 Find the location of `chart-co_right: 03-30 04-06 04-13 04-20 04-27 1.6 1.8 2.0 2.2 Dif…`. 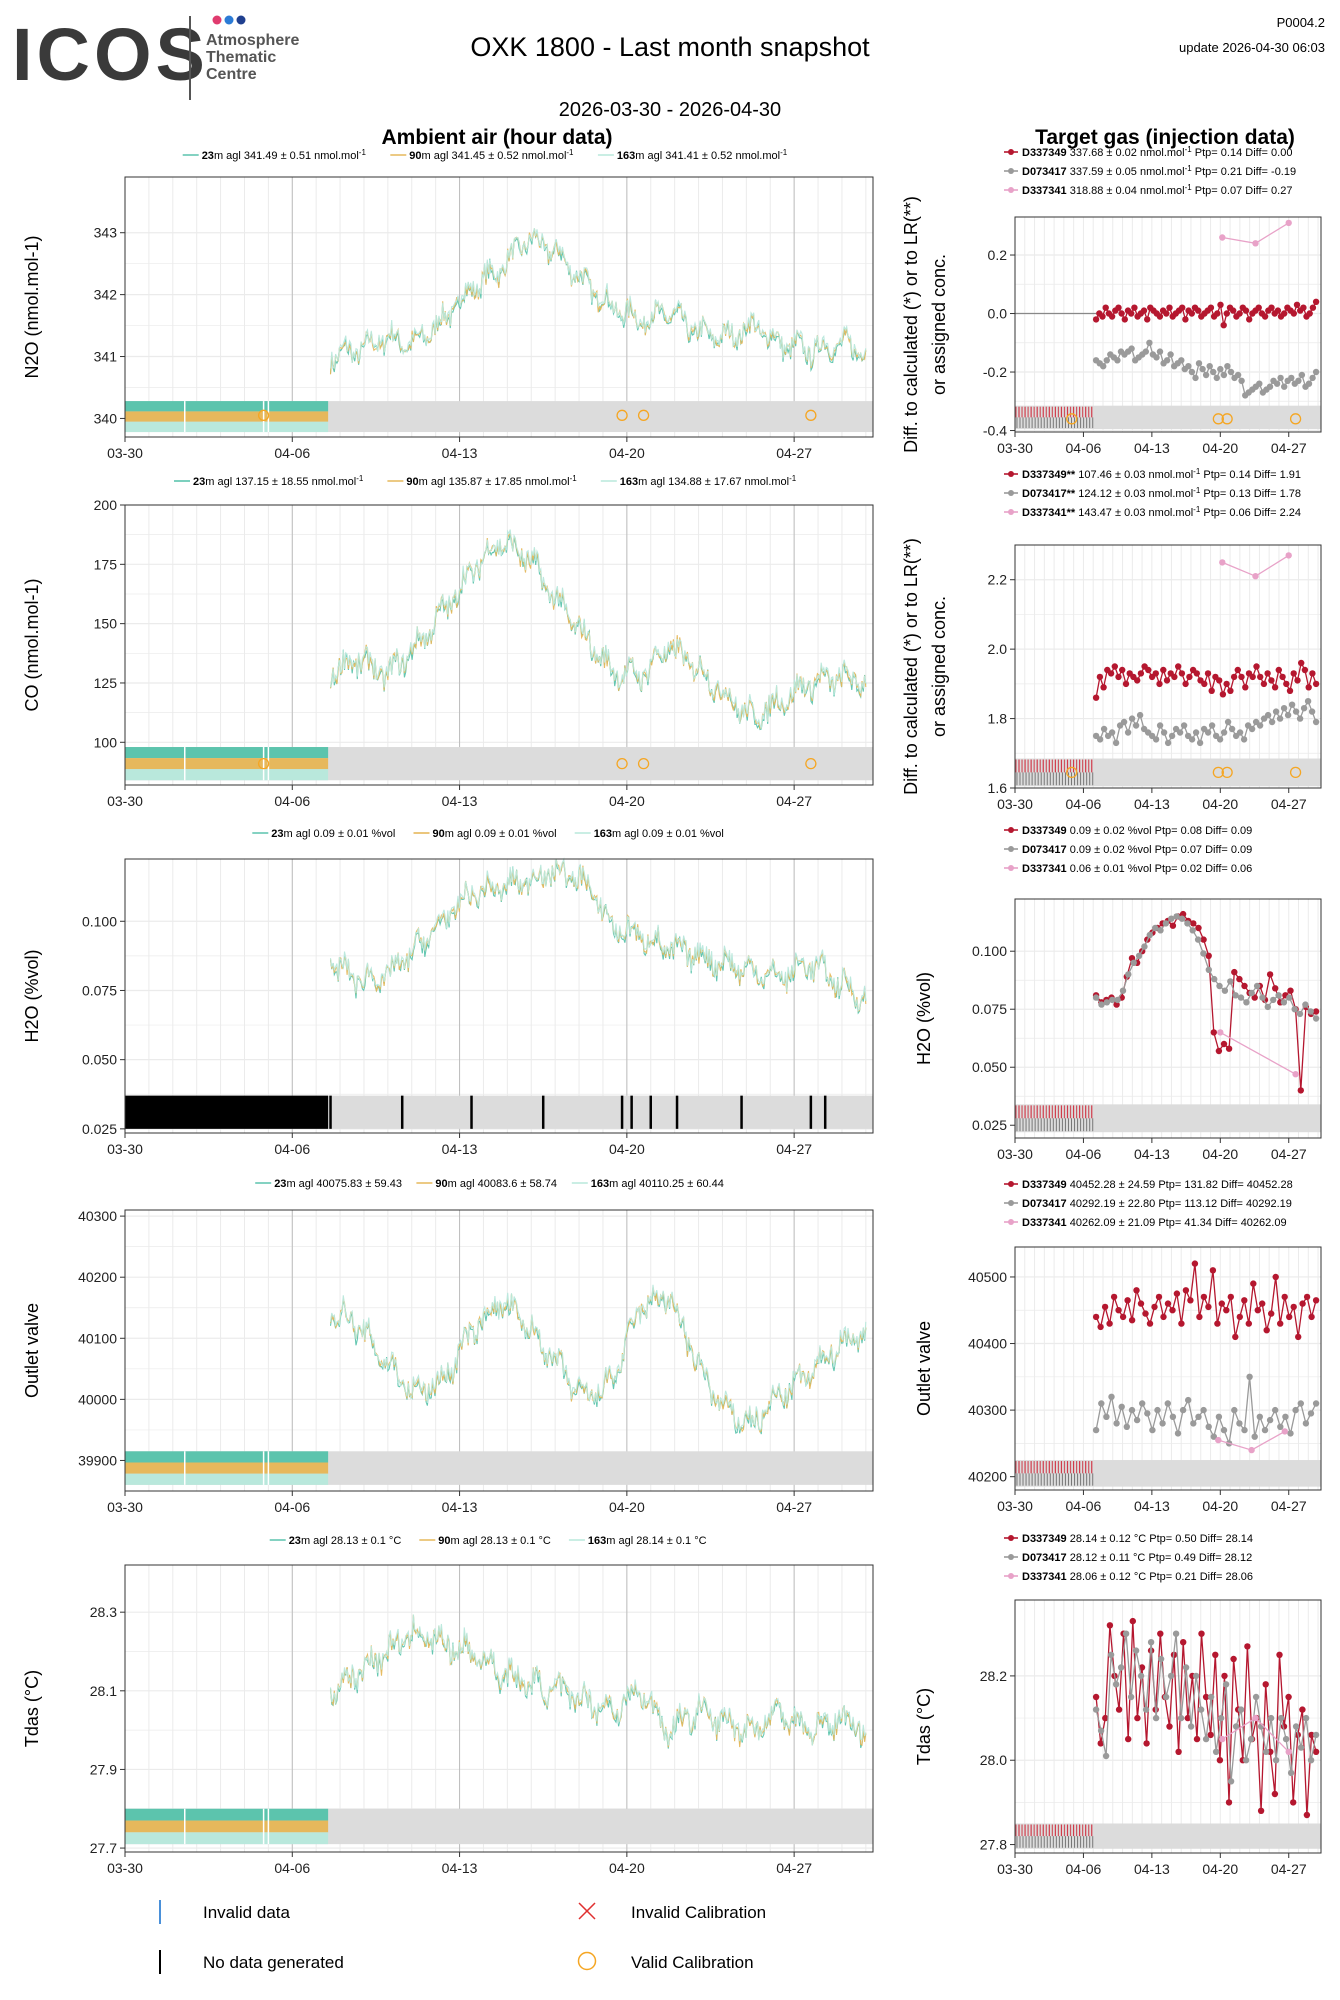

chart-co_right: 03-30 04-06 04-13 04-20 04-27 1.6 1.8 2.0 2.2 Dif… is located at coordinates (1111, 639).